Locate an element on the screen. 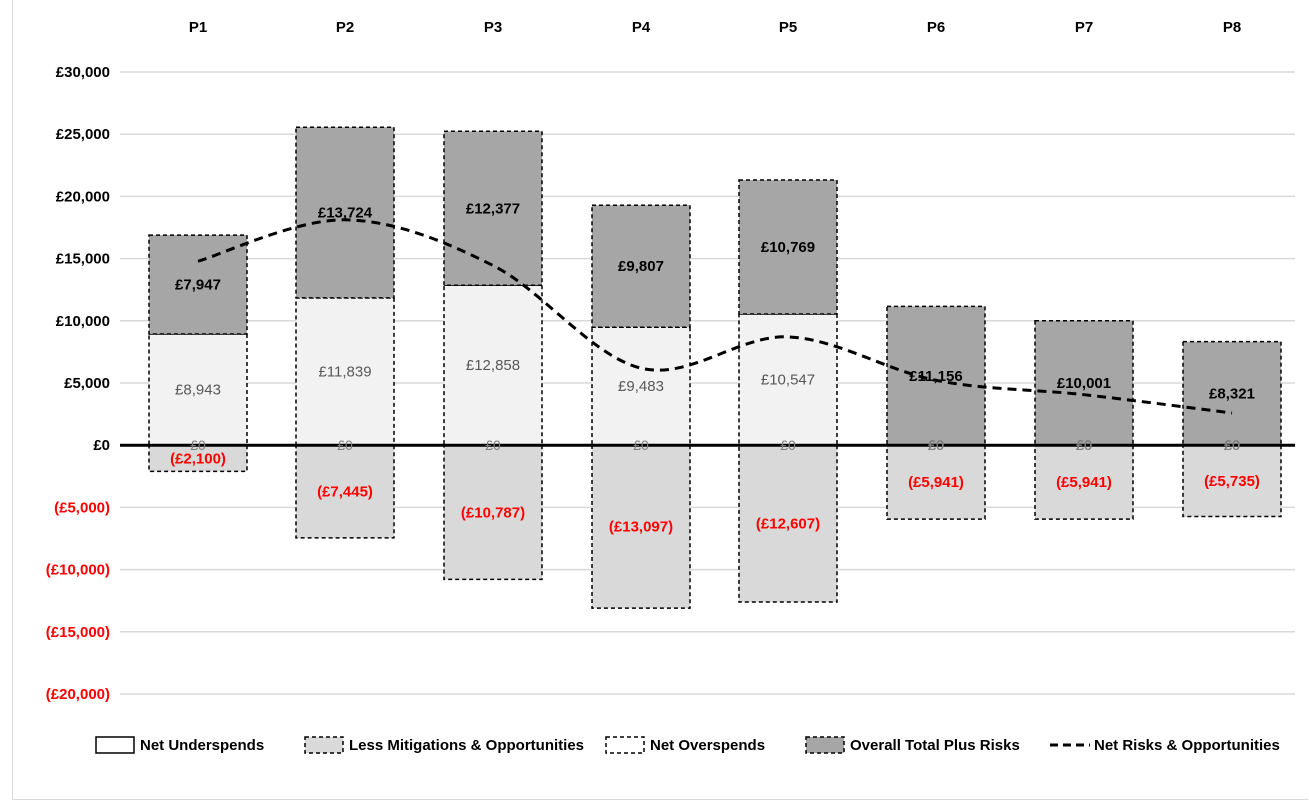 Image resolution: width=1309 pixels, height=806 pixels. y-tick-label: £10,000 is located at coordinates (83, 321).